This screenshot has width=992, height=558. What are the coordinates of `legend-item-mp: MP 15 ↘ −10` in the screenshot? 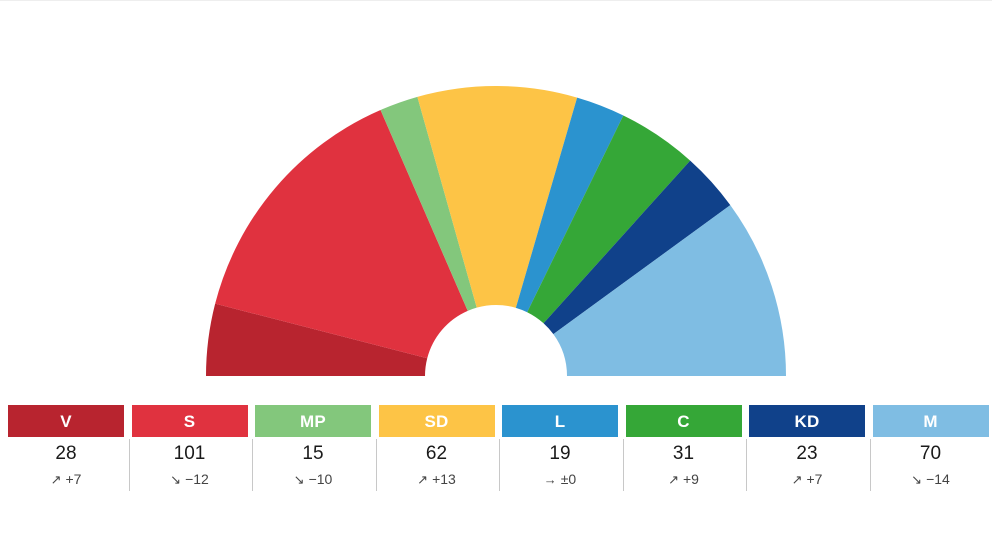 It's located at (311, 449).